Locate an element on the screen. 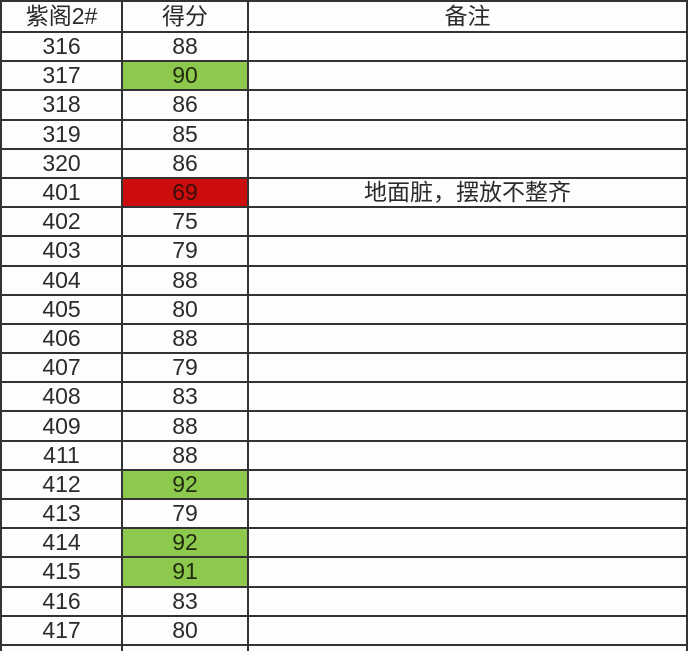  room-cell: 405 is located at coordinates (61, 309).